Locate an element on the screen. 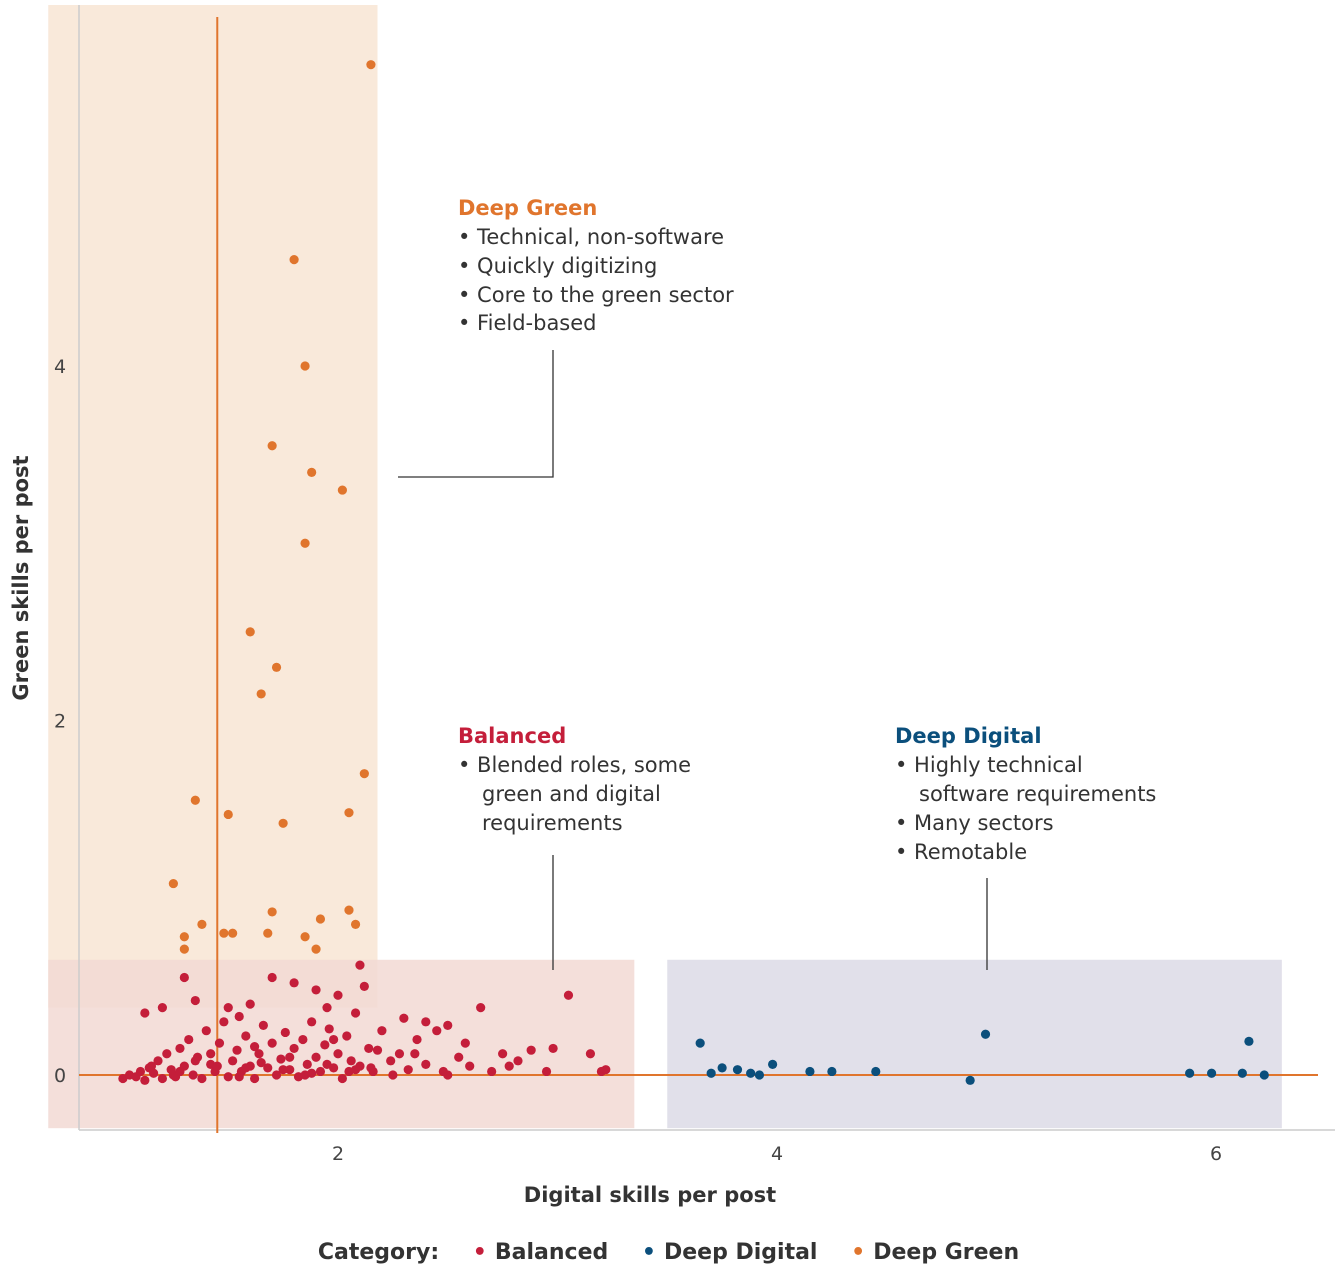  x-tick-label: 4 is located at coordinates (777, 1154).